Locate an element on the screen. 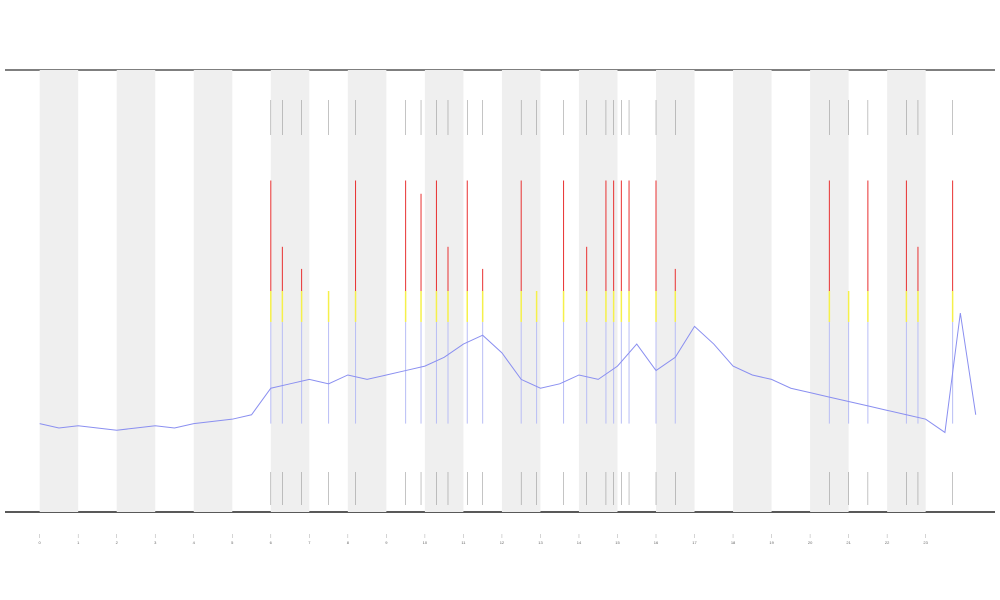 Image resolution: width=1000 pixels, height=600 pixels. x-tick-label: 8 is located at coordinates (348, 542).